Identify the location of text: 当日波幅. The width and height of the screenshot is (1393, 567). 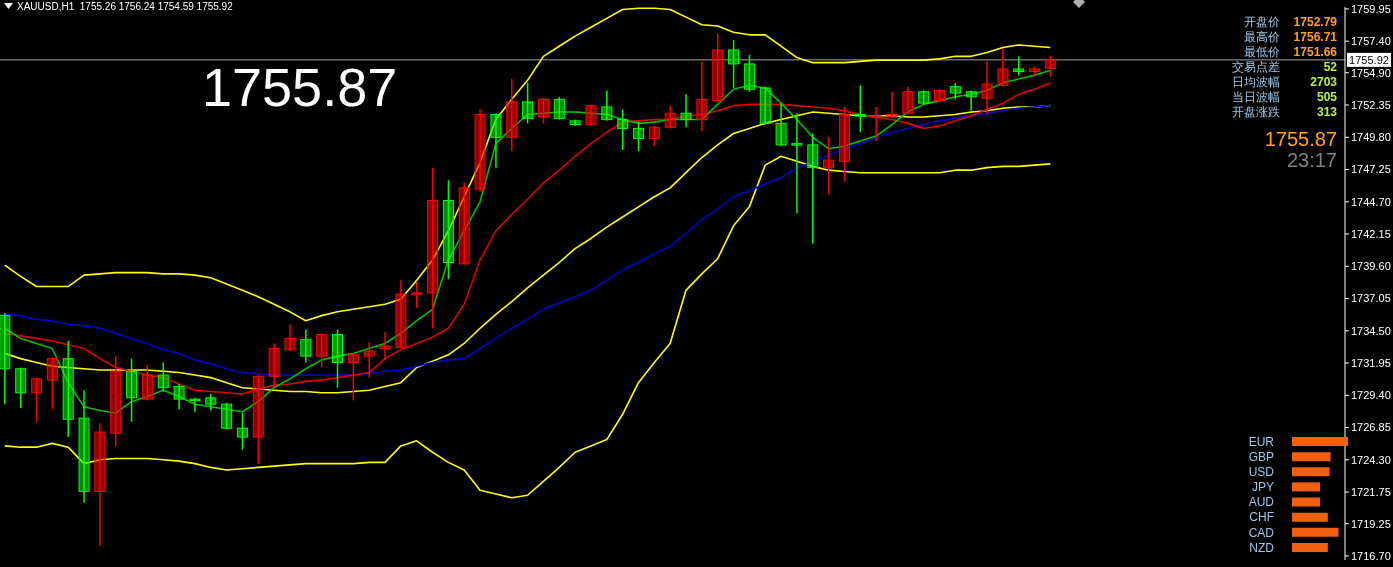
(1255, 97).